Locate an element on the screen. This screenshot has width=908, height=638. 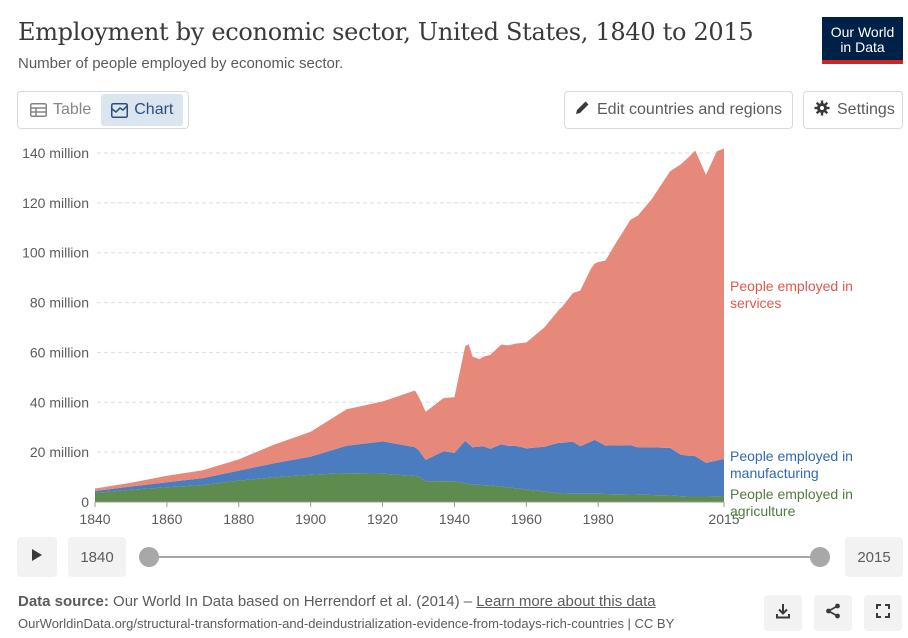
timeline-end-handle is located at coordinates (820, 557).